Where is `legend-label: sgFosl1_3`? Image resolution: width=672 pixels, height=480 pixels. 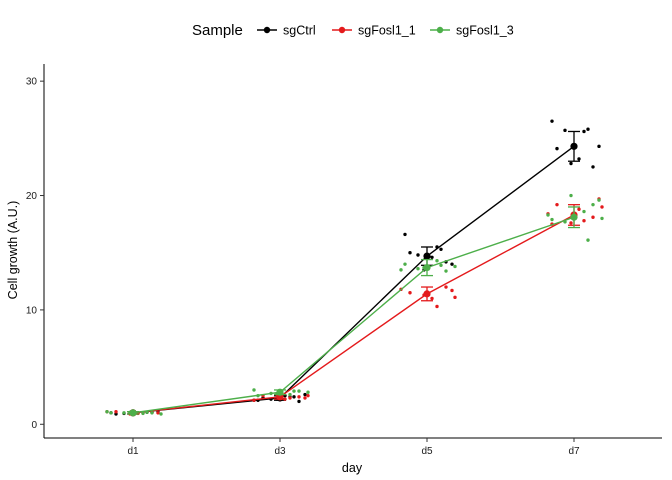 legend-label: sgFosl1_3 is located at coordinates (485, 31).